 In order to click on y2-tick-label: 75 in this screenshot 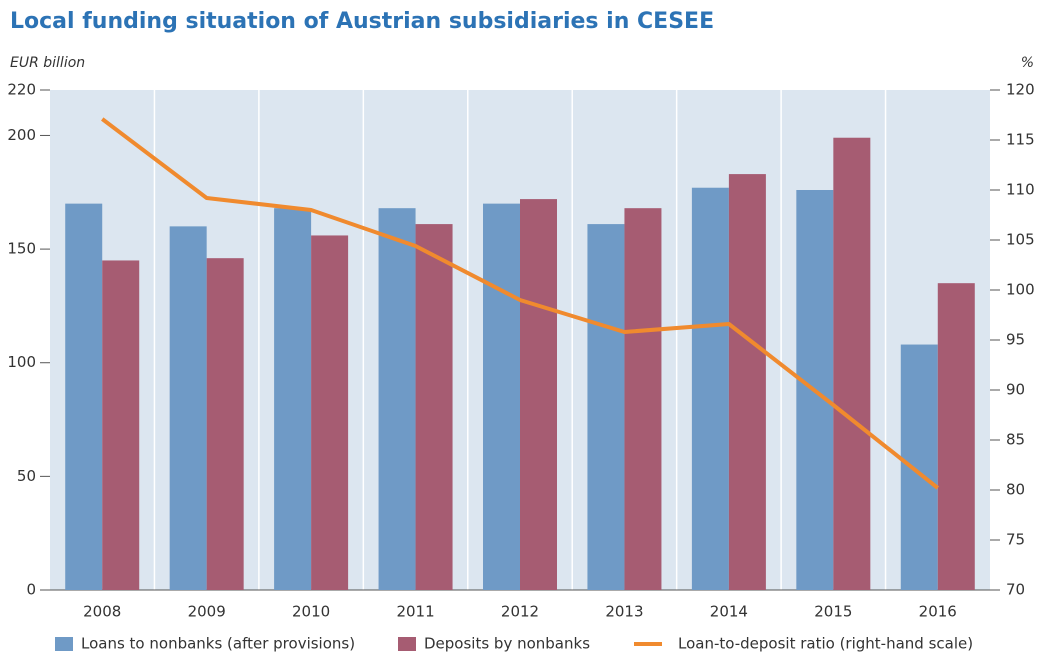, I will do `click(1015, 540)`.